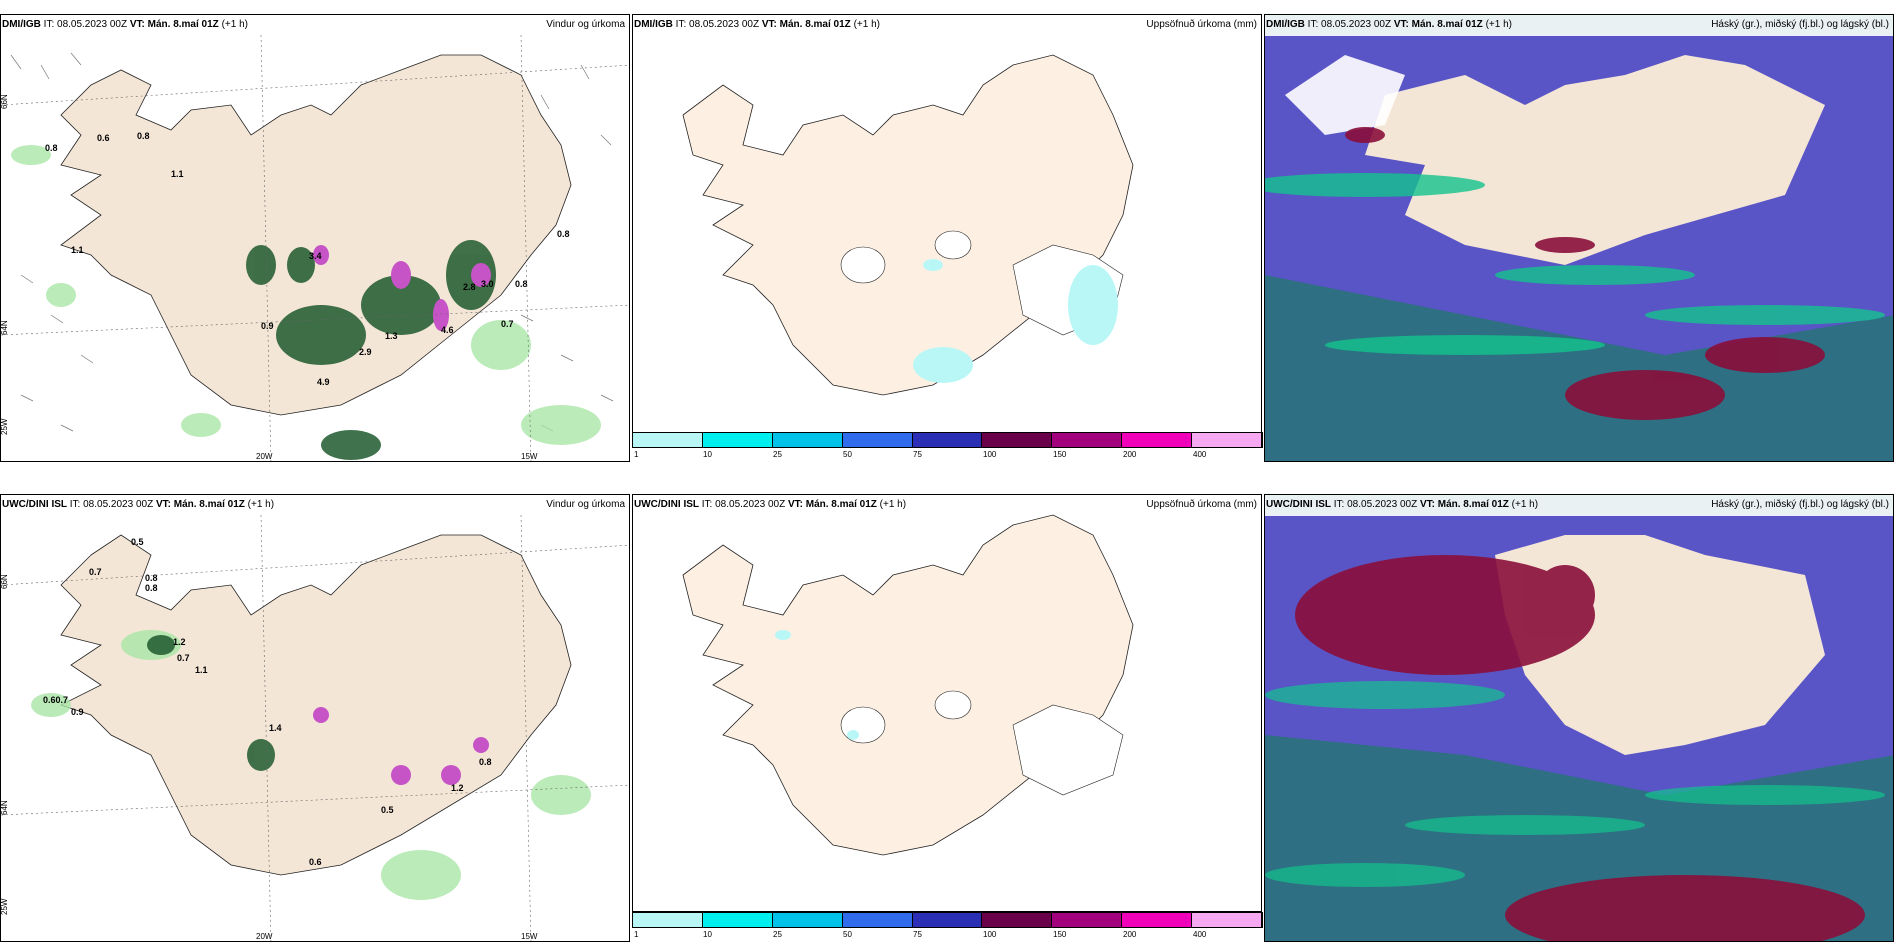 The width and height of the screenshot is (1900, 950). What do you see at coordinates (908, 685) in the screenshot?
I see `accum-map-bottom` at bounding box center [908, 685].